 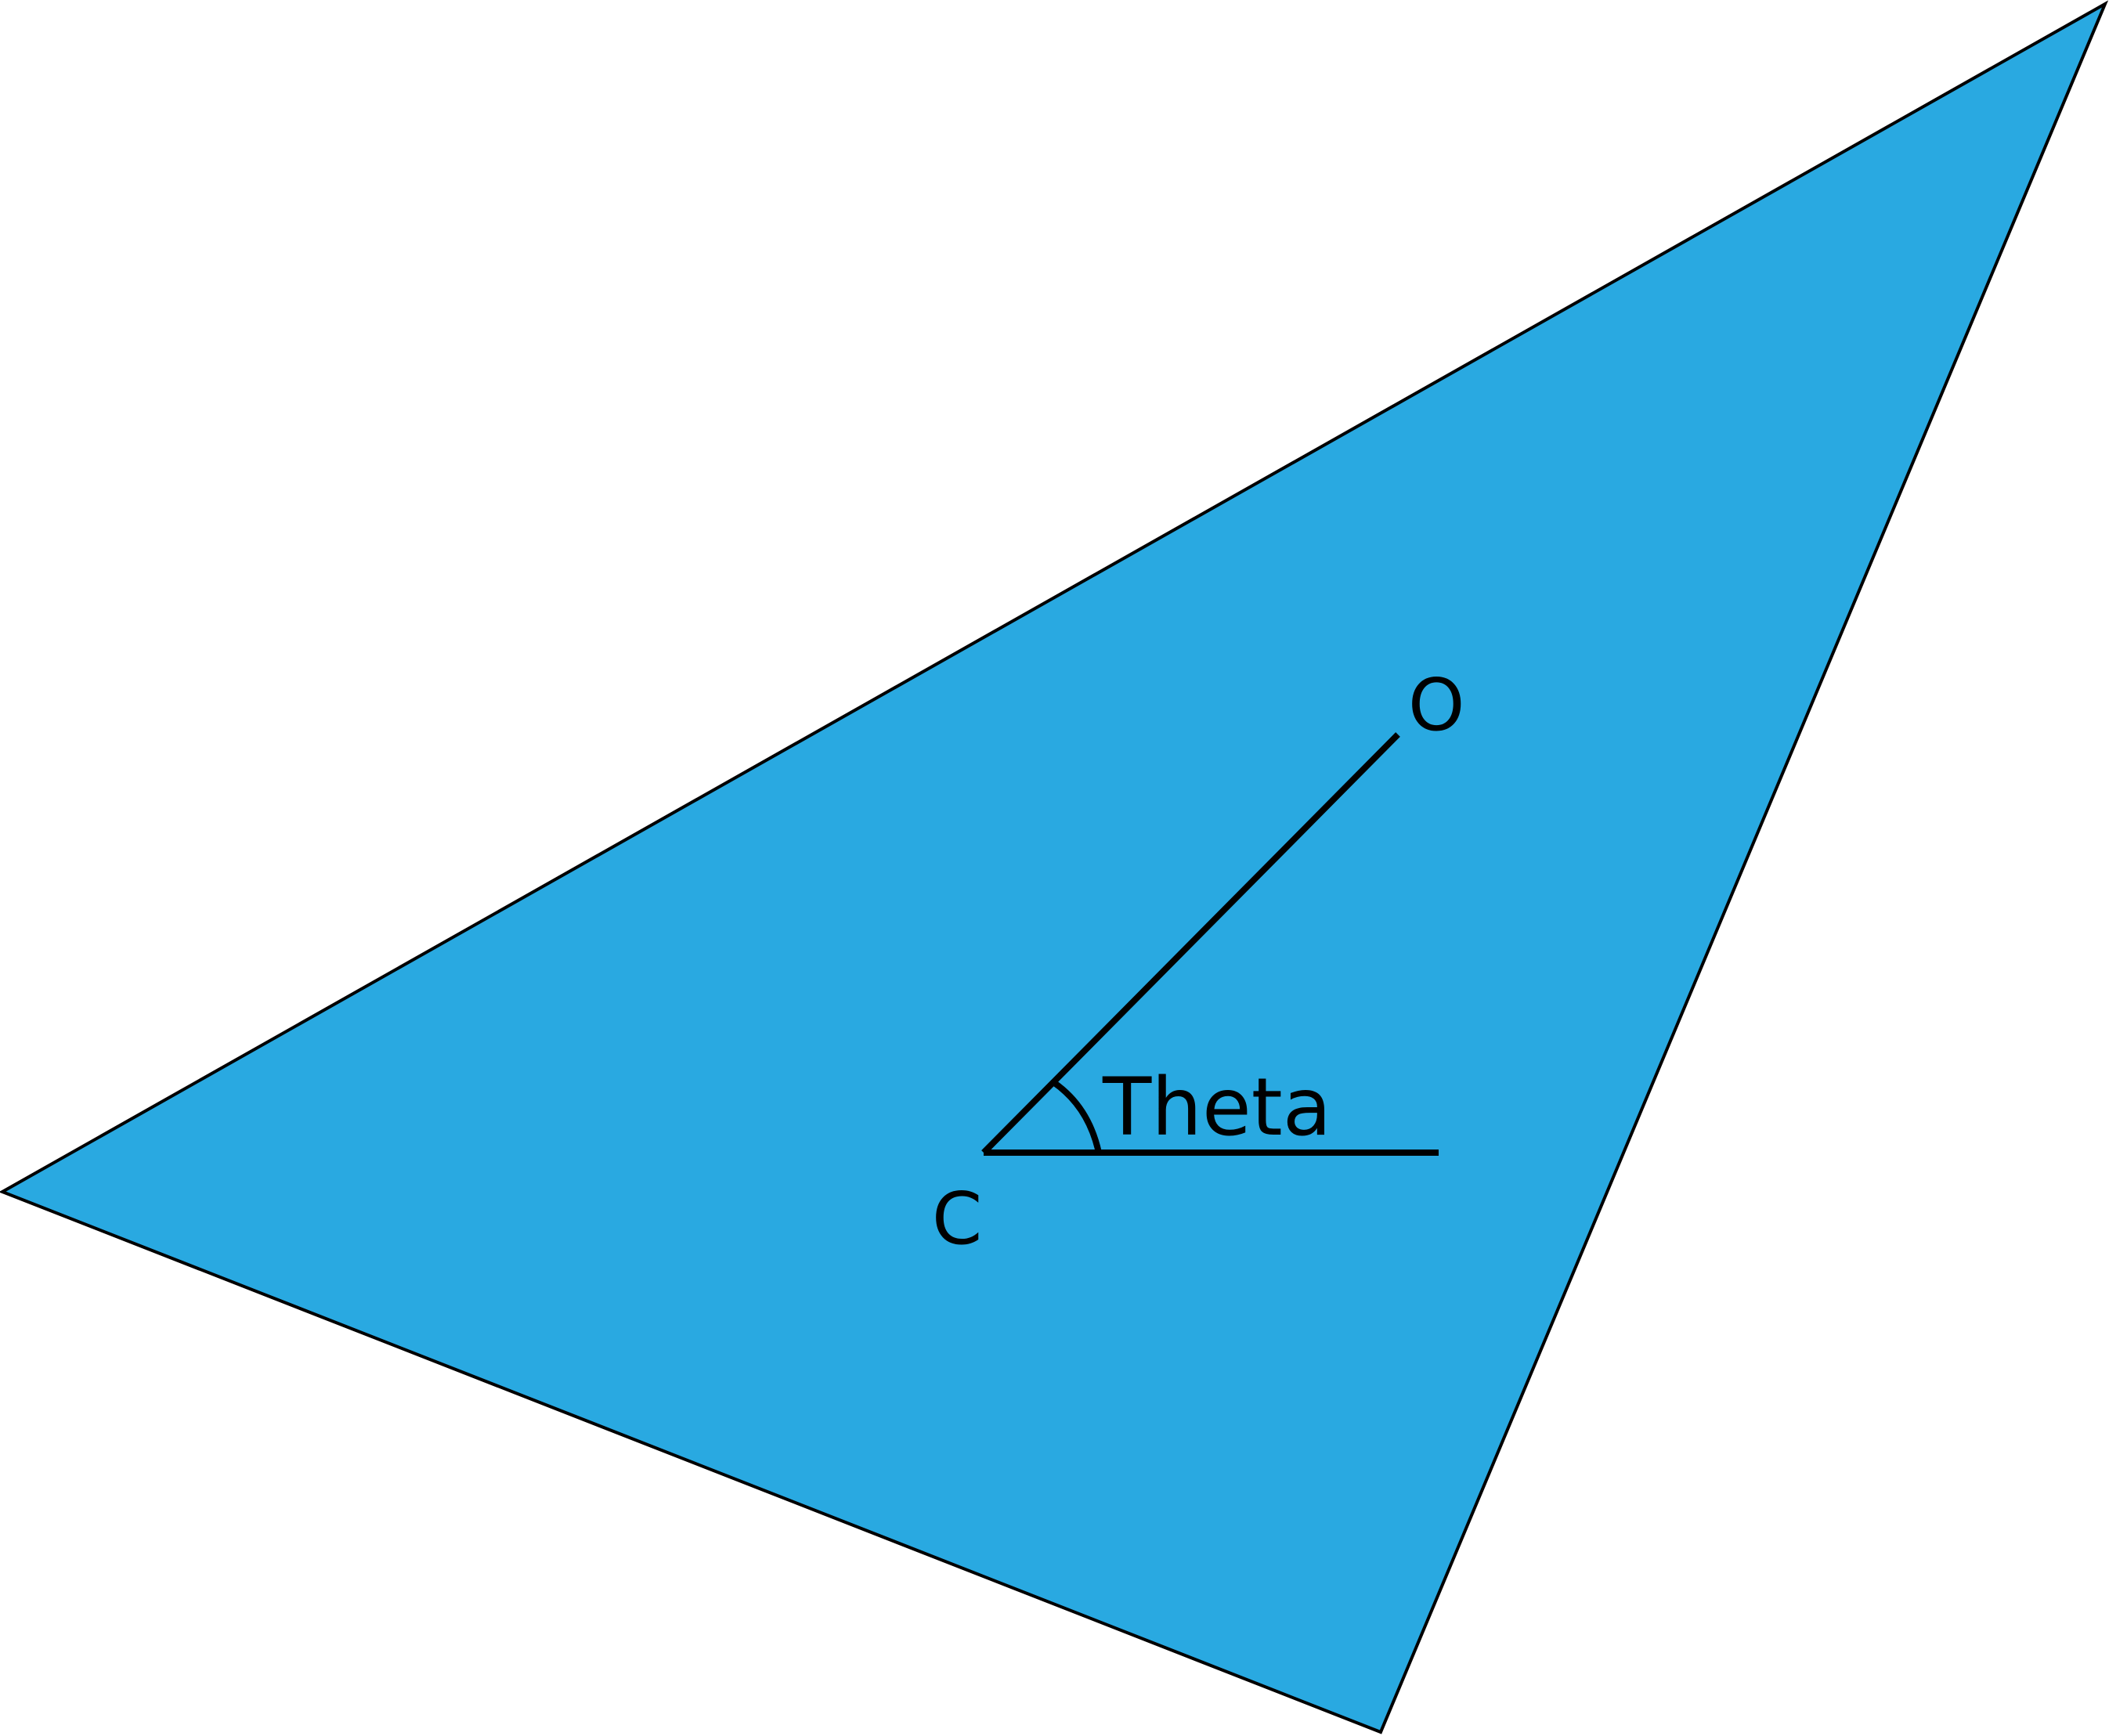 What do you see at coordinates (1190, 943) in the screenshot?
I see `ray-c-to-o` at bounding box center [1190, 943].